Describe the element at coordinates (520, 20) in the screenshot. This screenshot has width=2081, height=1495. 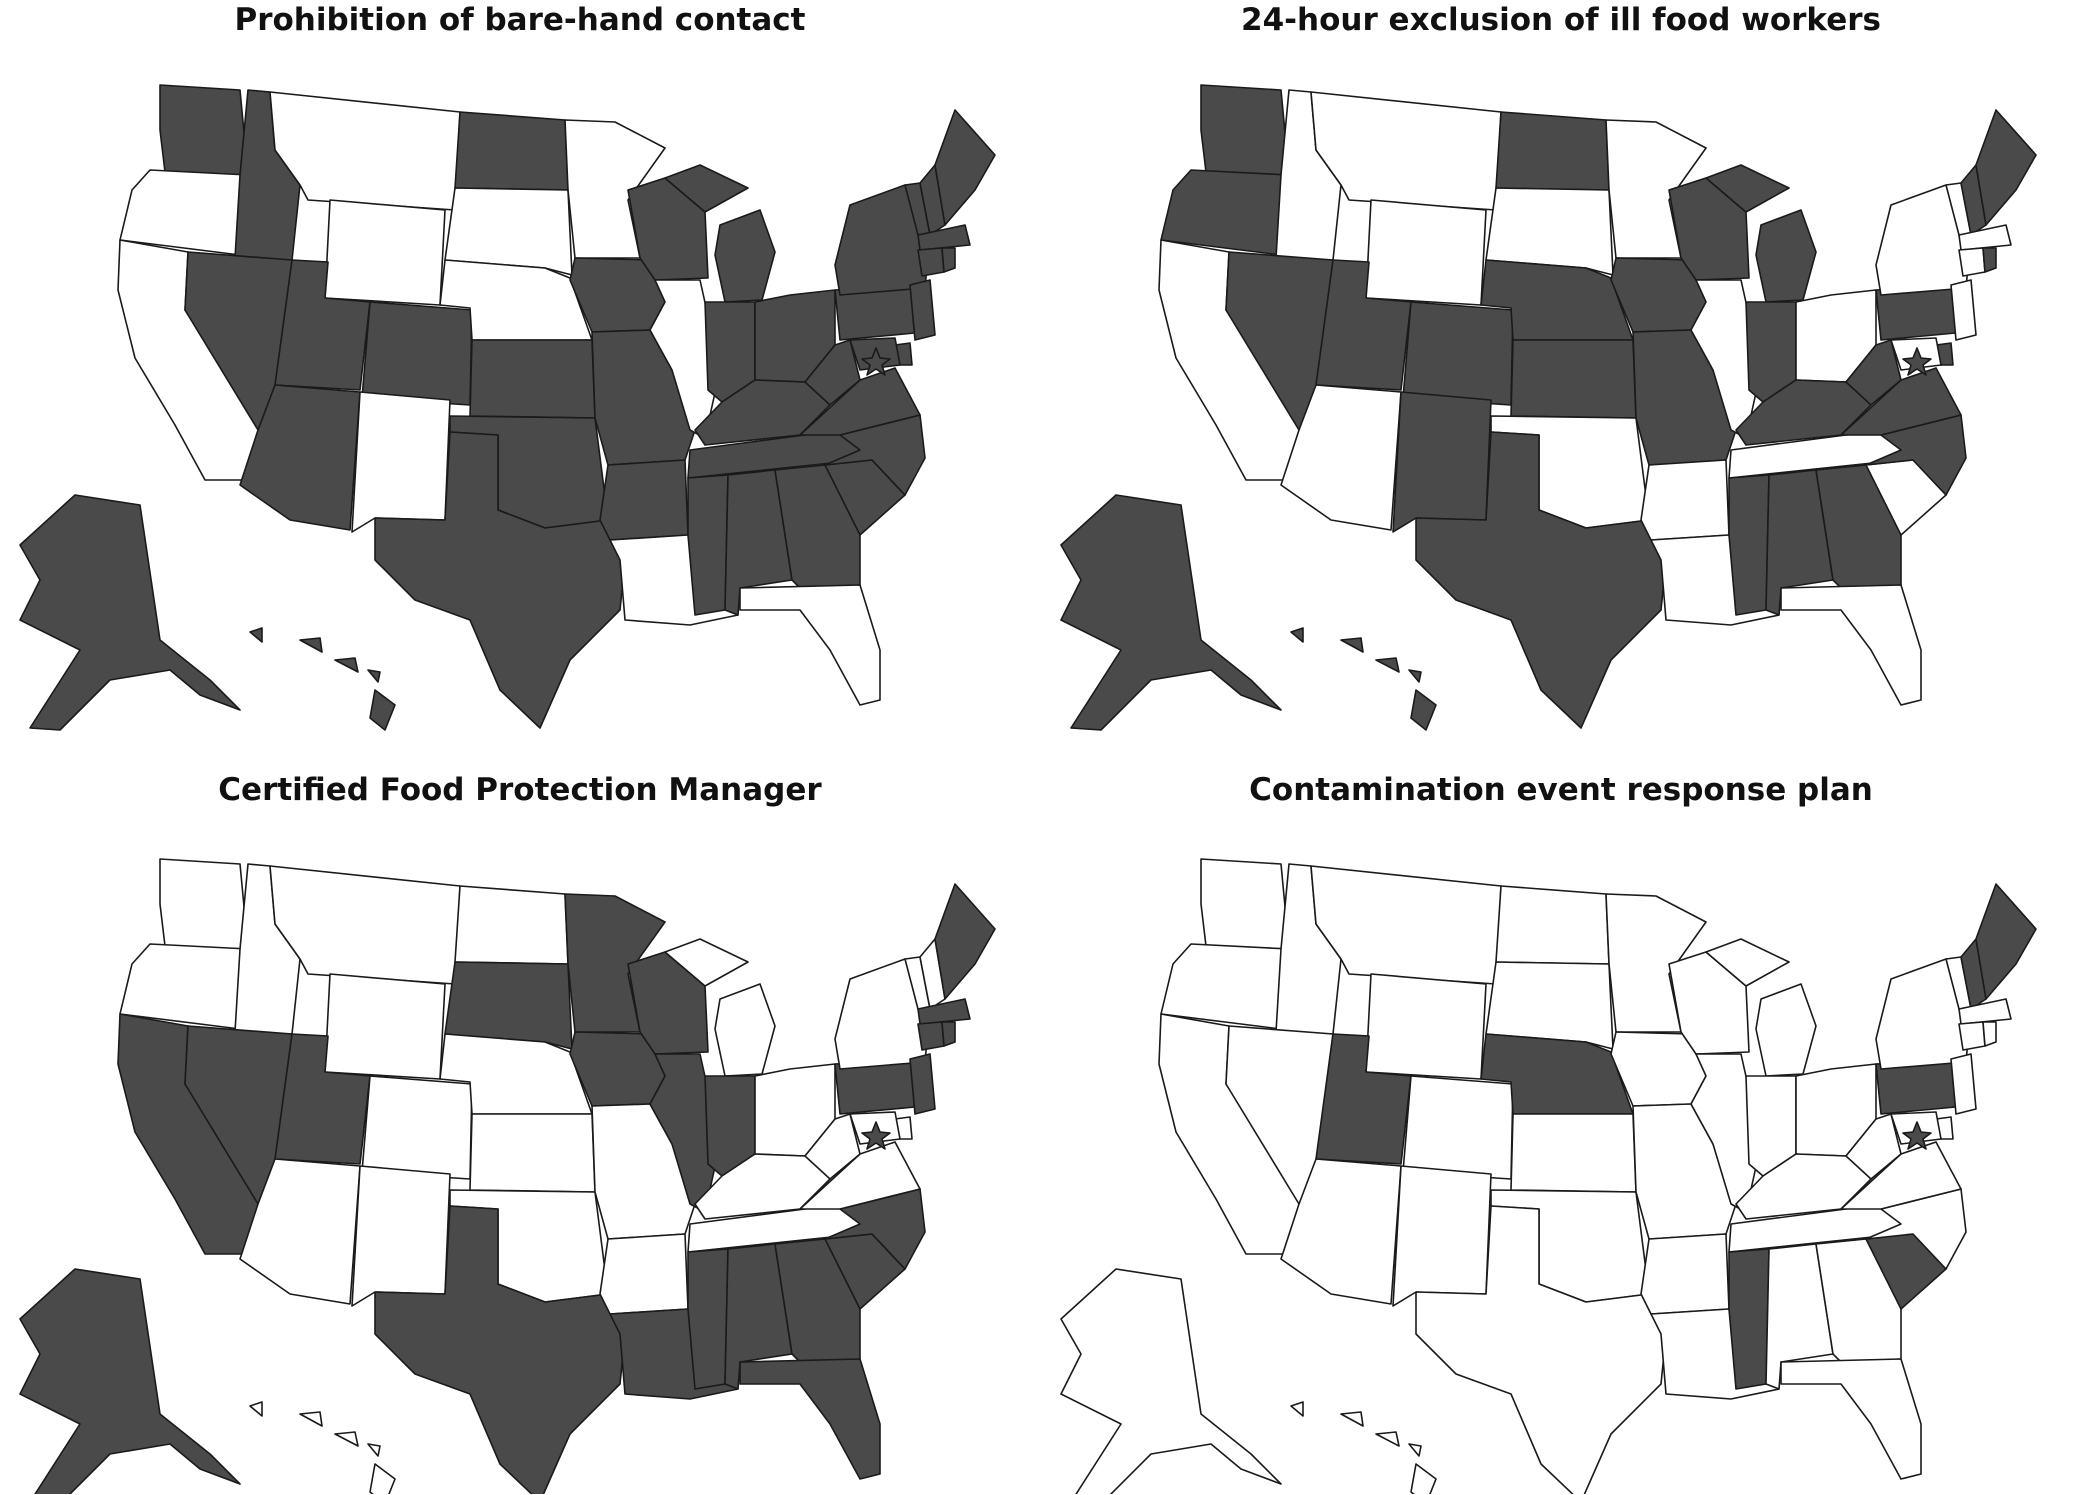
I see `panel-title: Prohibition of bare-hand contact` at that location.